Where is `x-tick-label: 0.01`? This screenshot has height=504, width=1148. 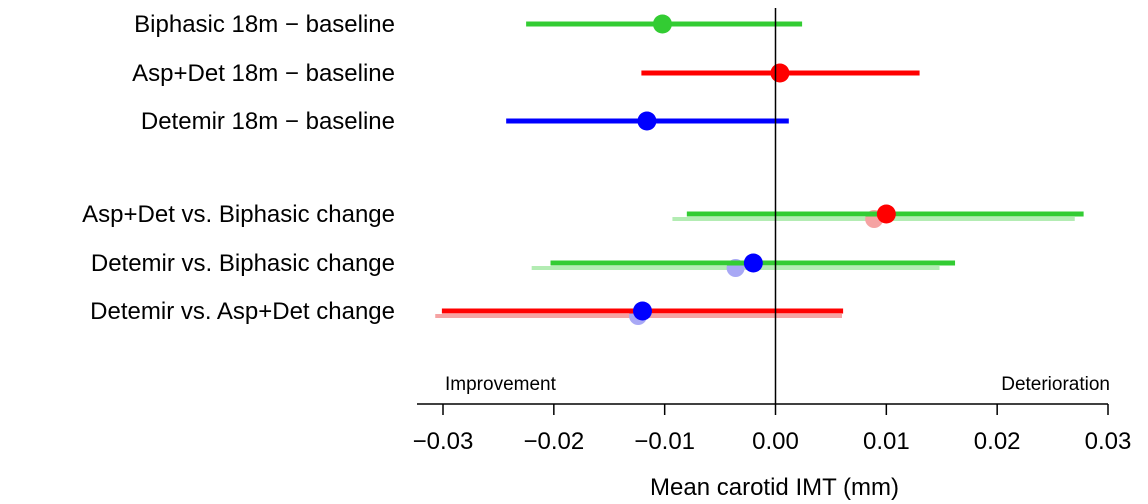 x-tick-label: 0.01 is located at coordinates (886, 441).